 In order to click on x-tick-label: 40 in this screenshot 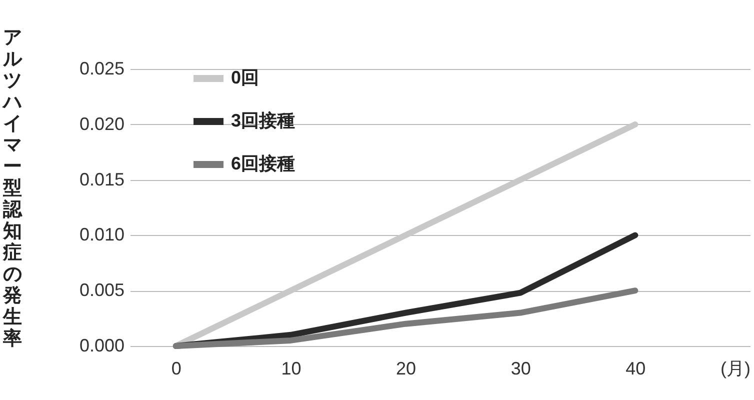, I will do `click(636, 368)`.